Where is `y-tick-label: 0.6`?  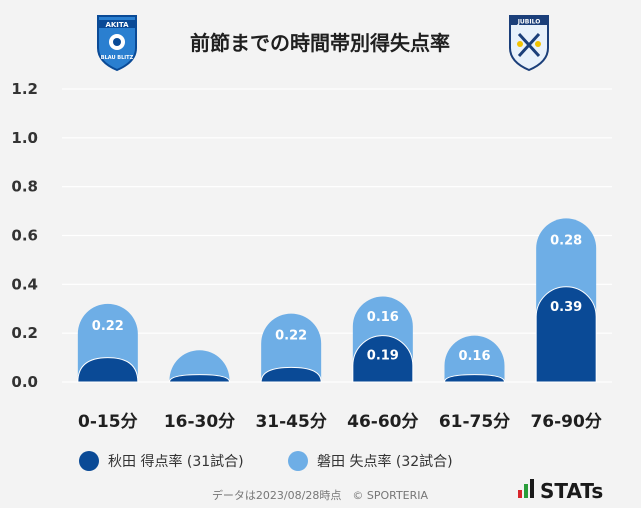 y-tick-label: 0.6 is located at coordinates (24, 236).